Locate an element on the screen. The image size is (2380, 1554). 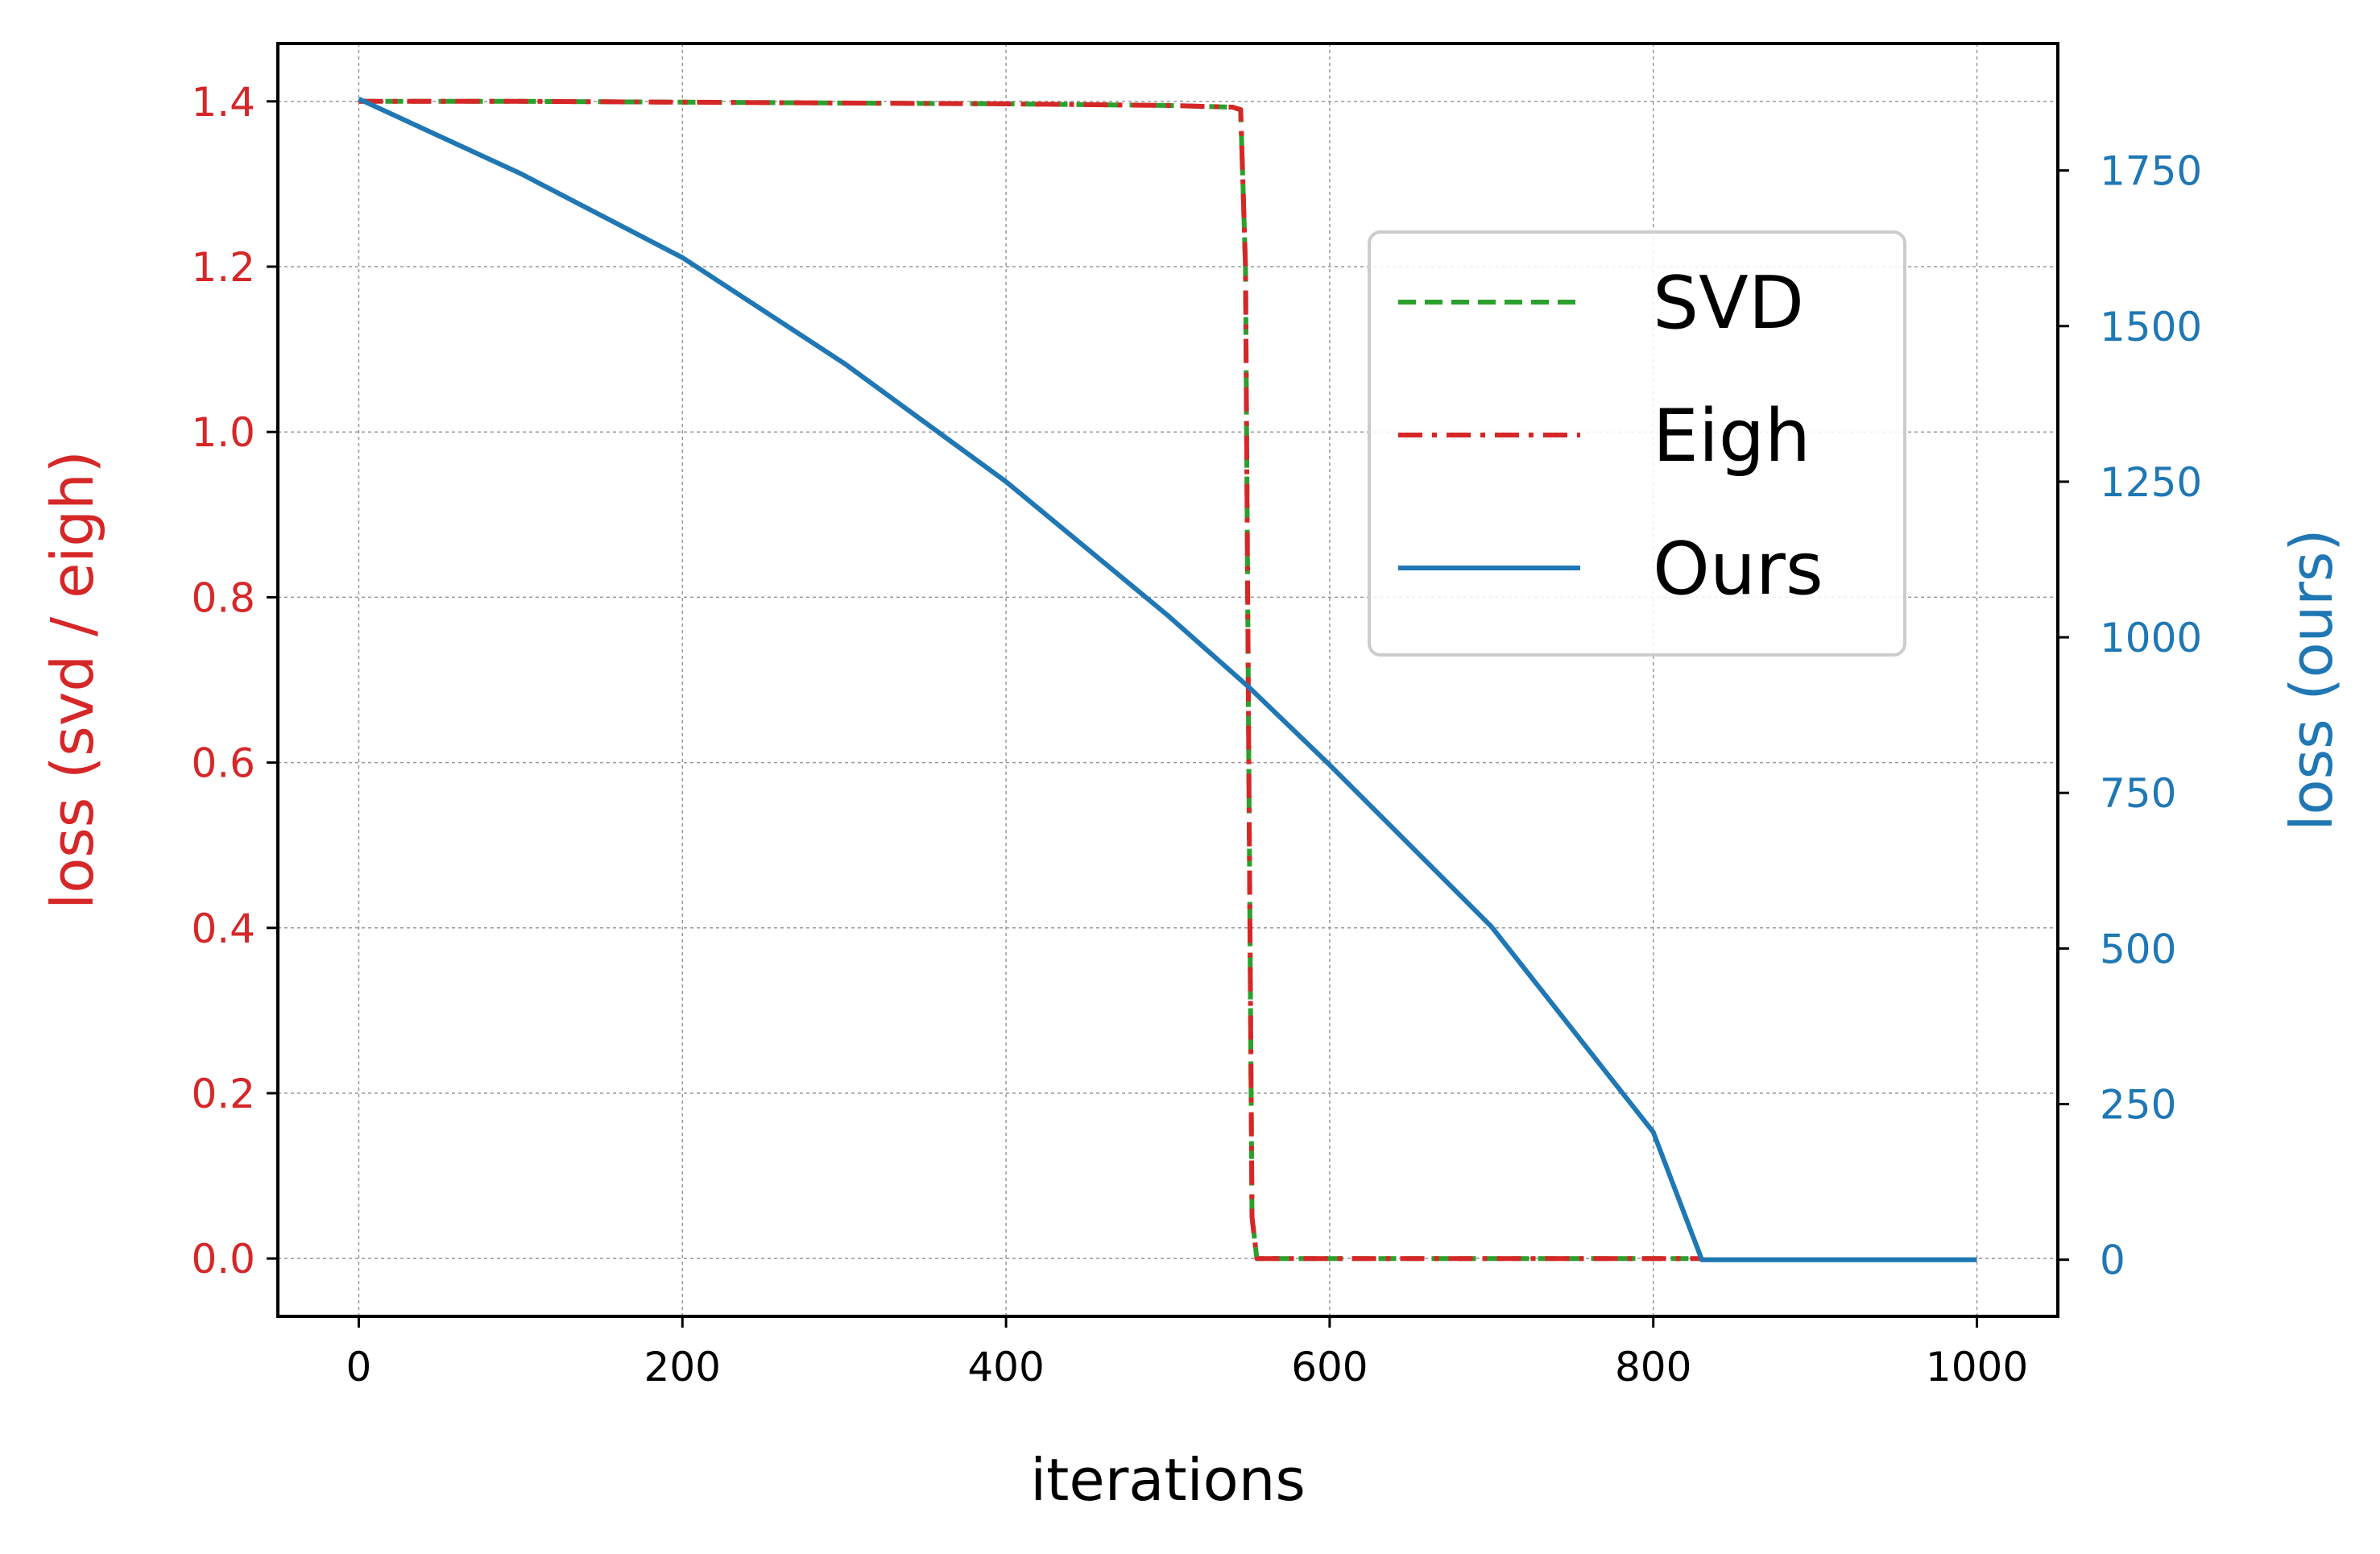
y-left-tick-label: 0.2 is located at coordinates (223, 1094).